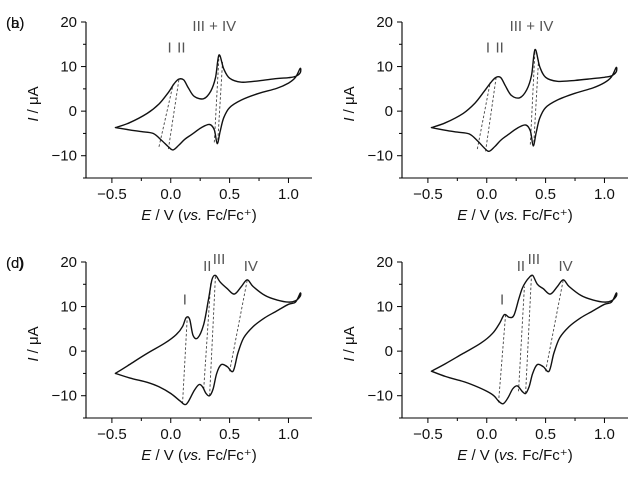 The height and width of the screenshot is (479, 633). I want to click on panel-label: (c), so click(15, 263).